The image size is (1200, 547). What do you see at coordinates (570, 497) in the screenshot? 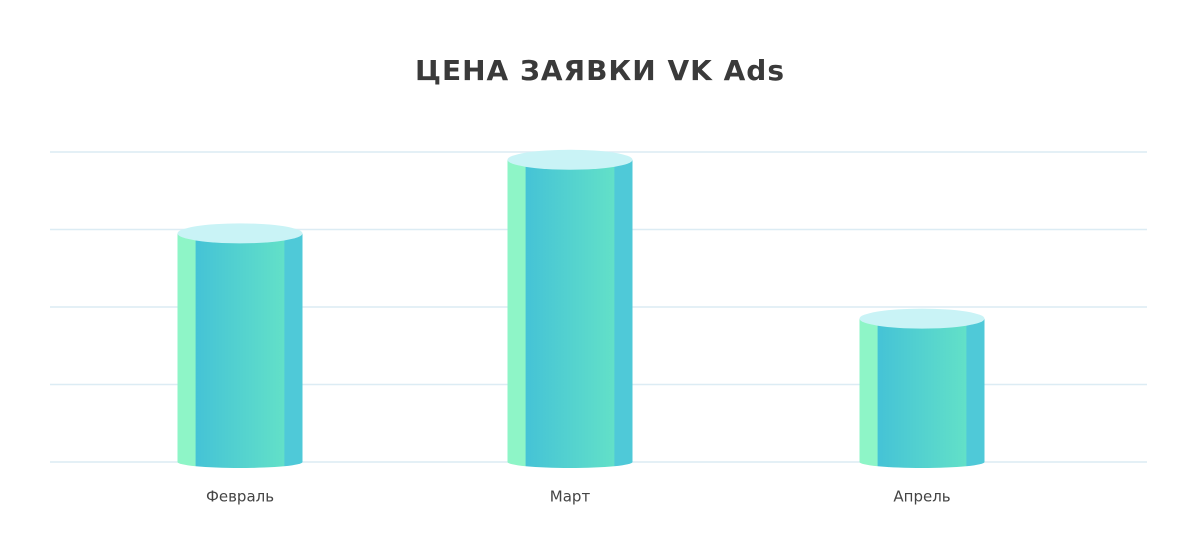
I see `x-tick-label: Март` at bounding box center [570, 497].